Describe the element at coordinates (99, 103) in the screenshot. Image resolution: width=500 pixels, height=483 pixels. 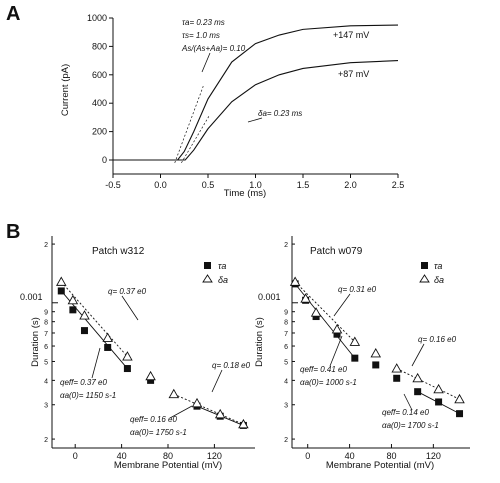
I see `panel-a-ytick-label: 400` at that location.